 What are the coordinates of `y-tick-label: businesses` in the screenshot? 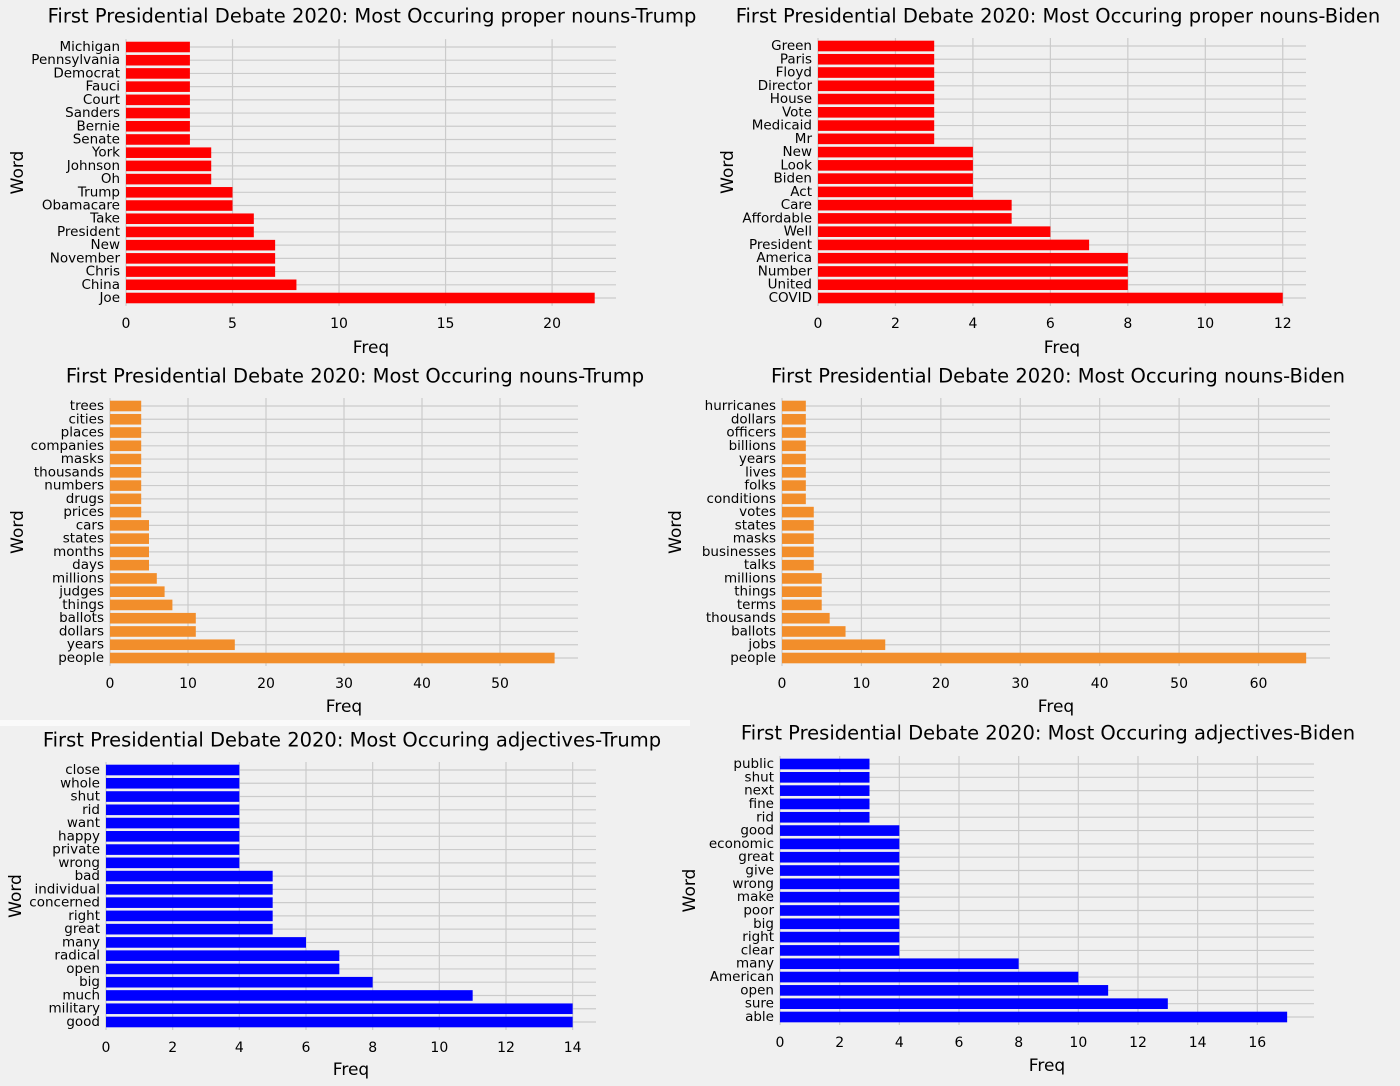 It's located at (739, 552).